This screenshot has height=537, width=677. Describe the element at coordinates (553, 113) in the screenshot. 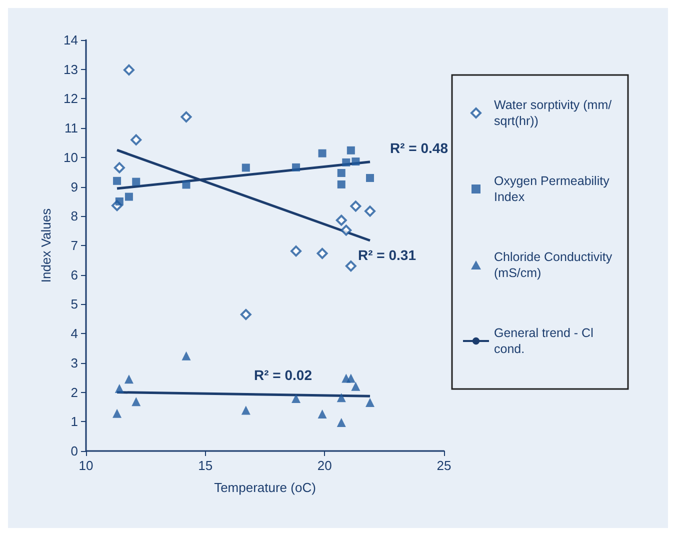

I see `legend-label: Water sorptivity (mm/sqrt(hr))` at that location.